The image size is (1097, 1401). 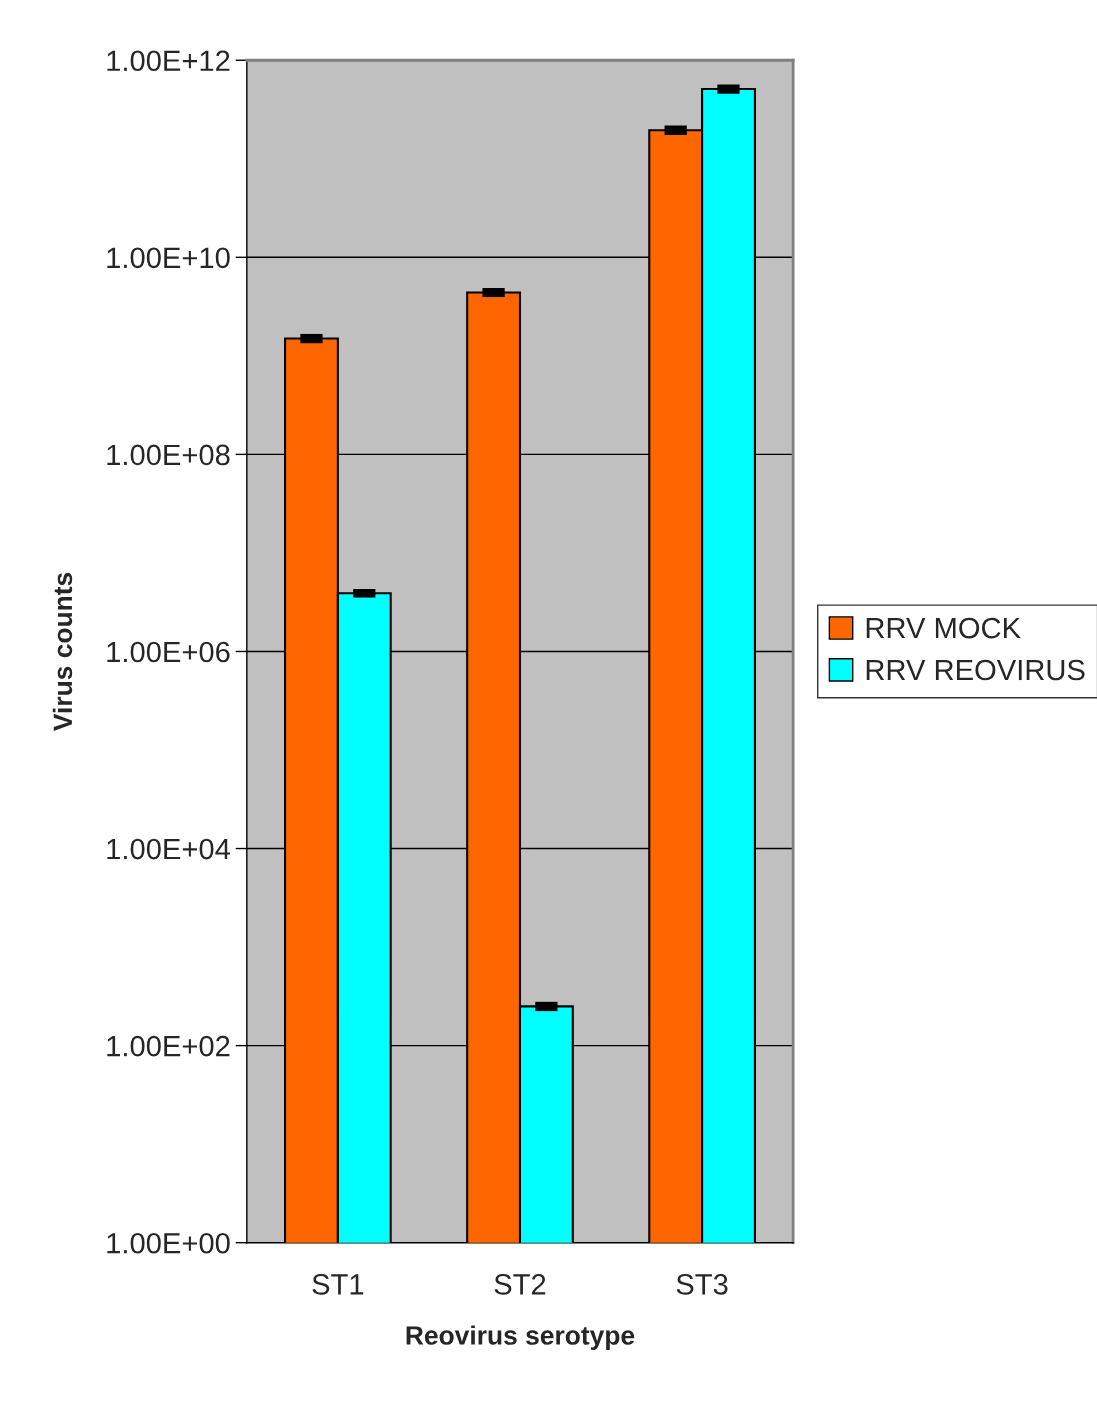 What do you see at coordinates (168, 1046) in the screenshot?
I see `y-tick-label: 1.00E+02` at bounding box center [168, 1046].